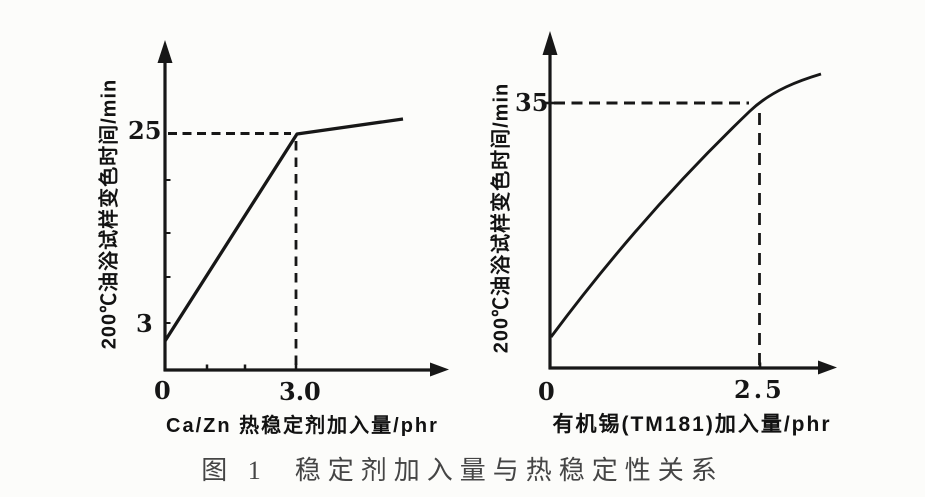  Describe the element at coordinates (532, 102) in the screenshot. I see `right-y-tick-label-35: 35` at that location.